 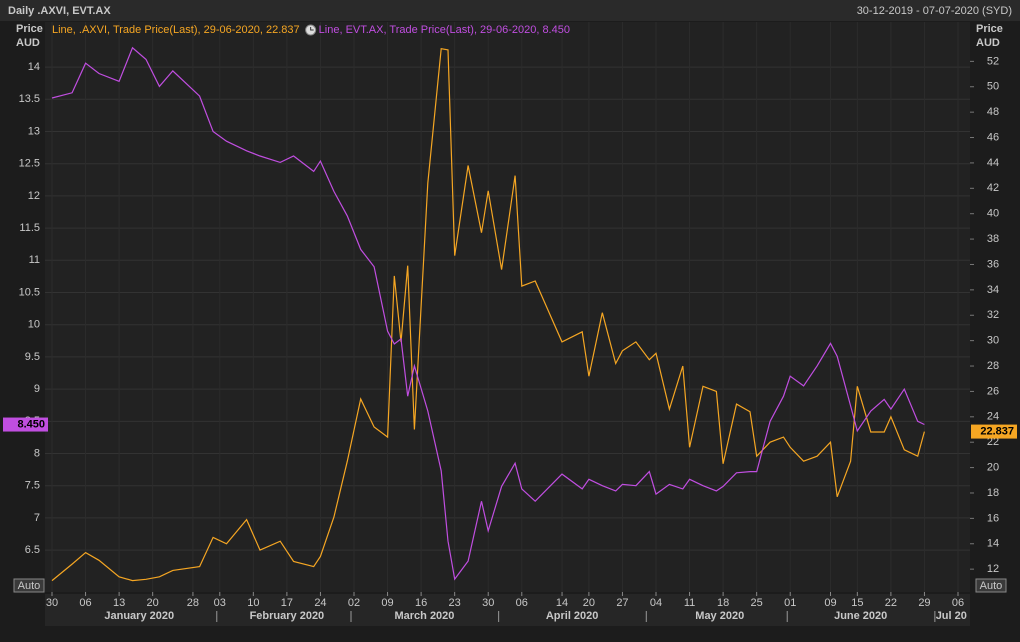 What do you see at coordinates (29, 29) in the screenshot?
I see `y-label: Price` at bounding box center [29, 29].